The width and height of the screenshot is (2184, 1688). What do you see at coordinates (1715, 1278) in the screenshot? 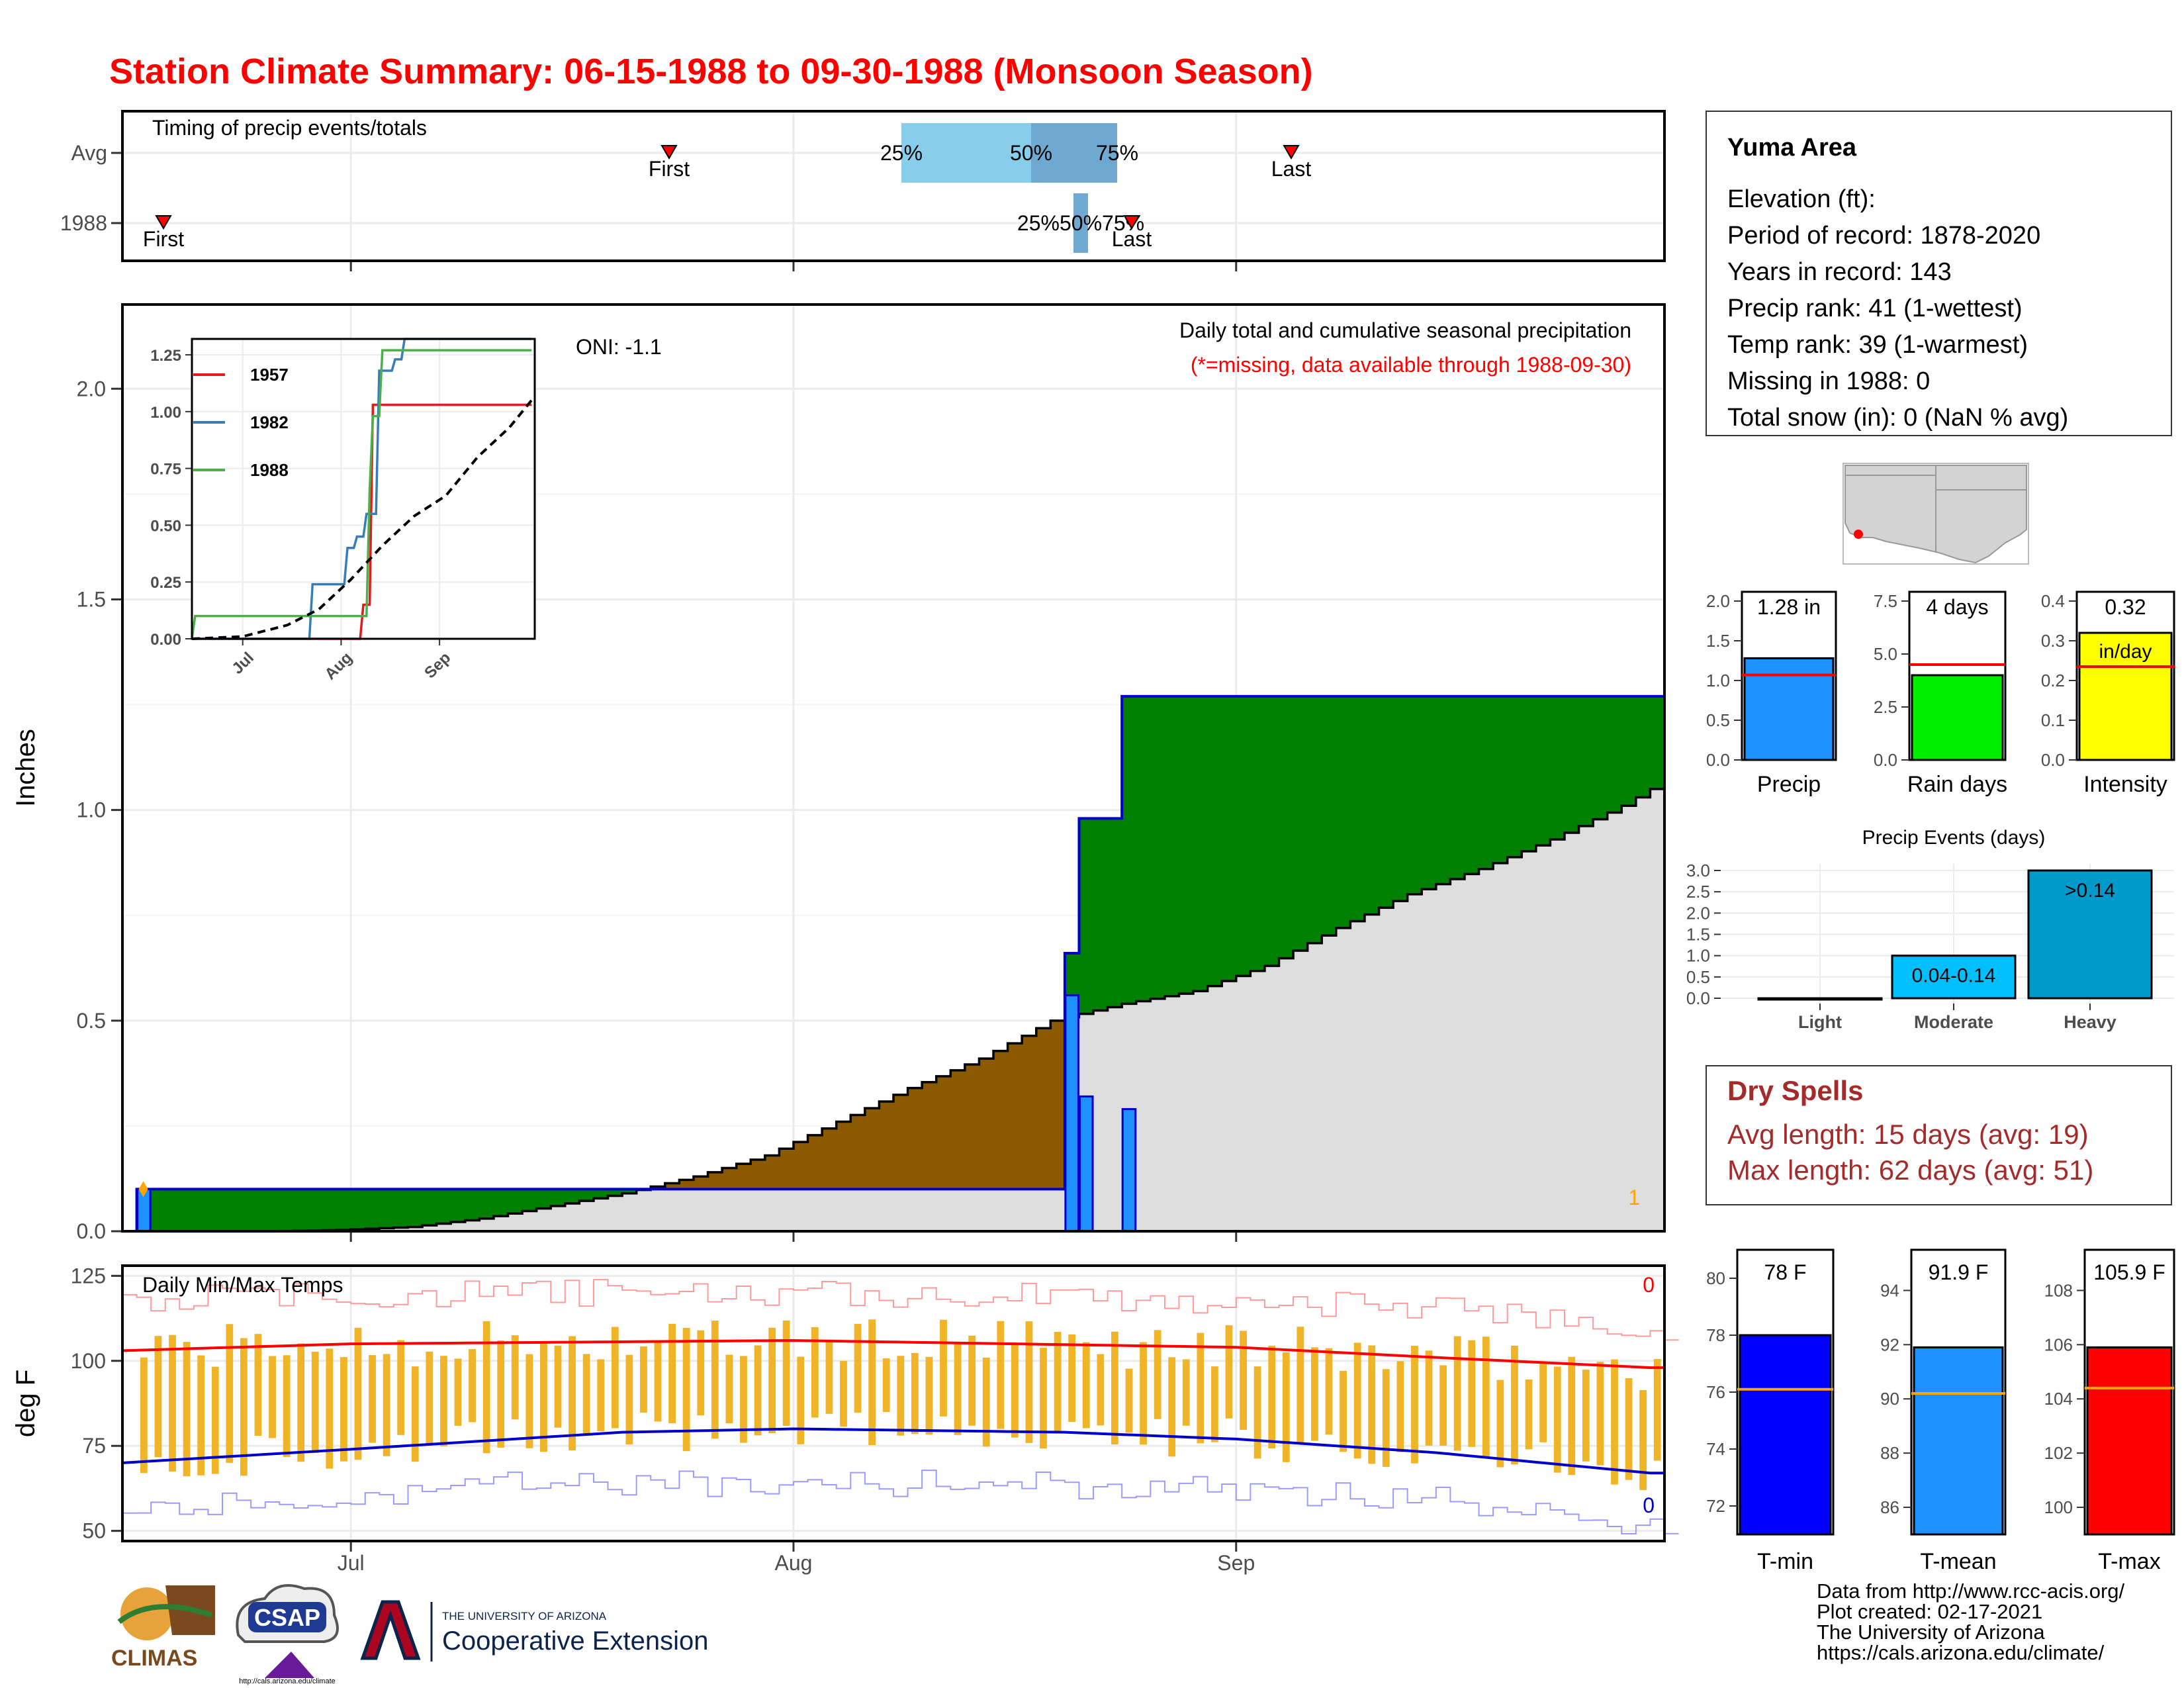
I see `temp-summary-y-tick-label: 80` at bounding box center [1715, 1278].